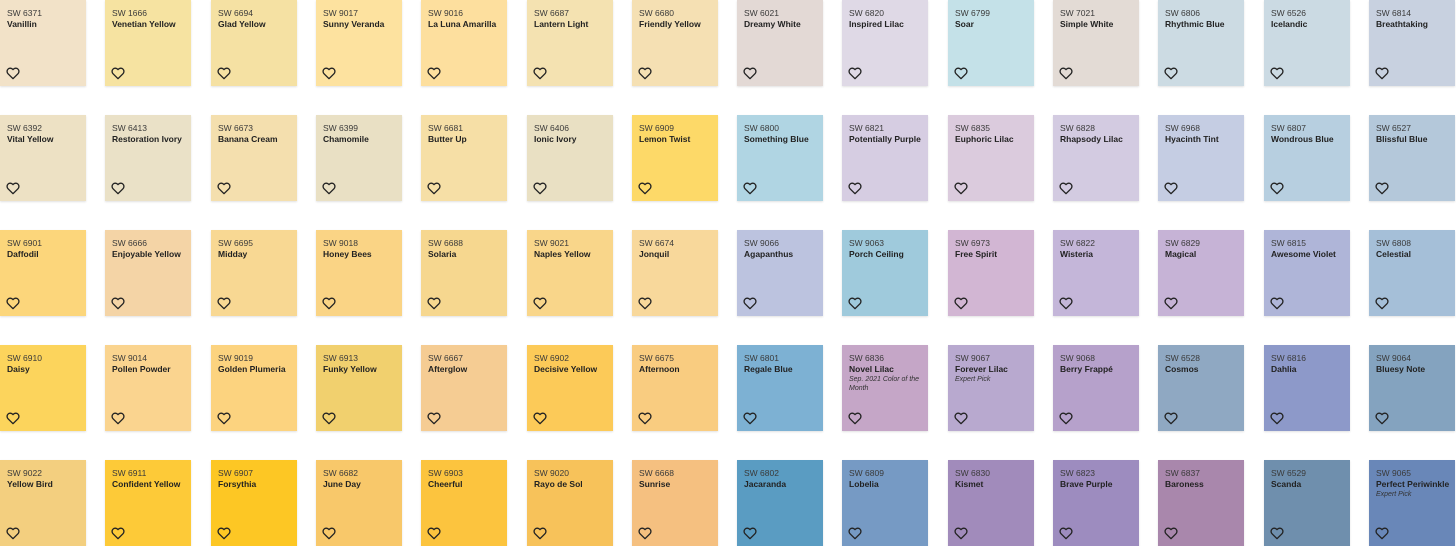 Image resolution: width=1456 pixels, height=546 pixels. Describe the element at coordinates (991, 273) in the screenshot. I see `color-swatch-card: SW 6973 Free Spirit` at that location.